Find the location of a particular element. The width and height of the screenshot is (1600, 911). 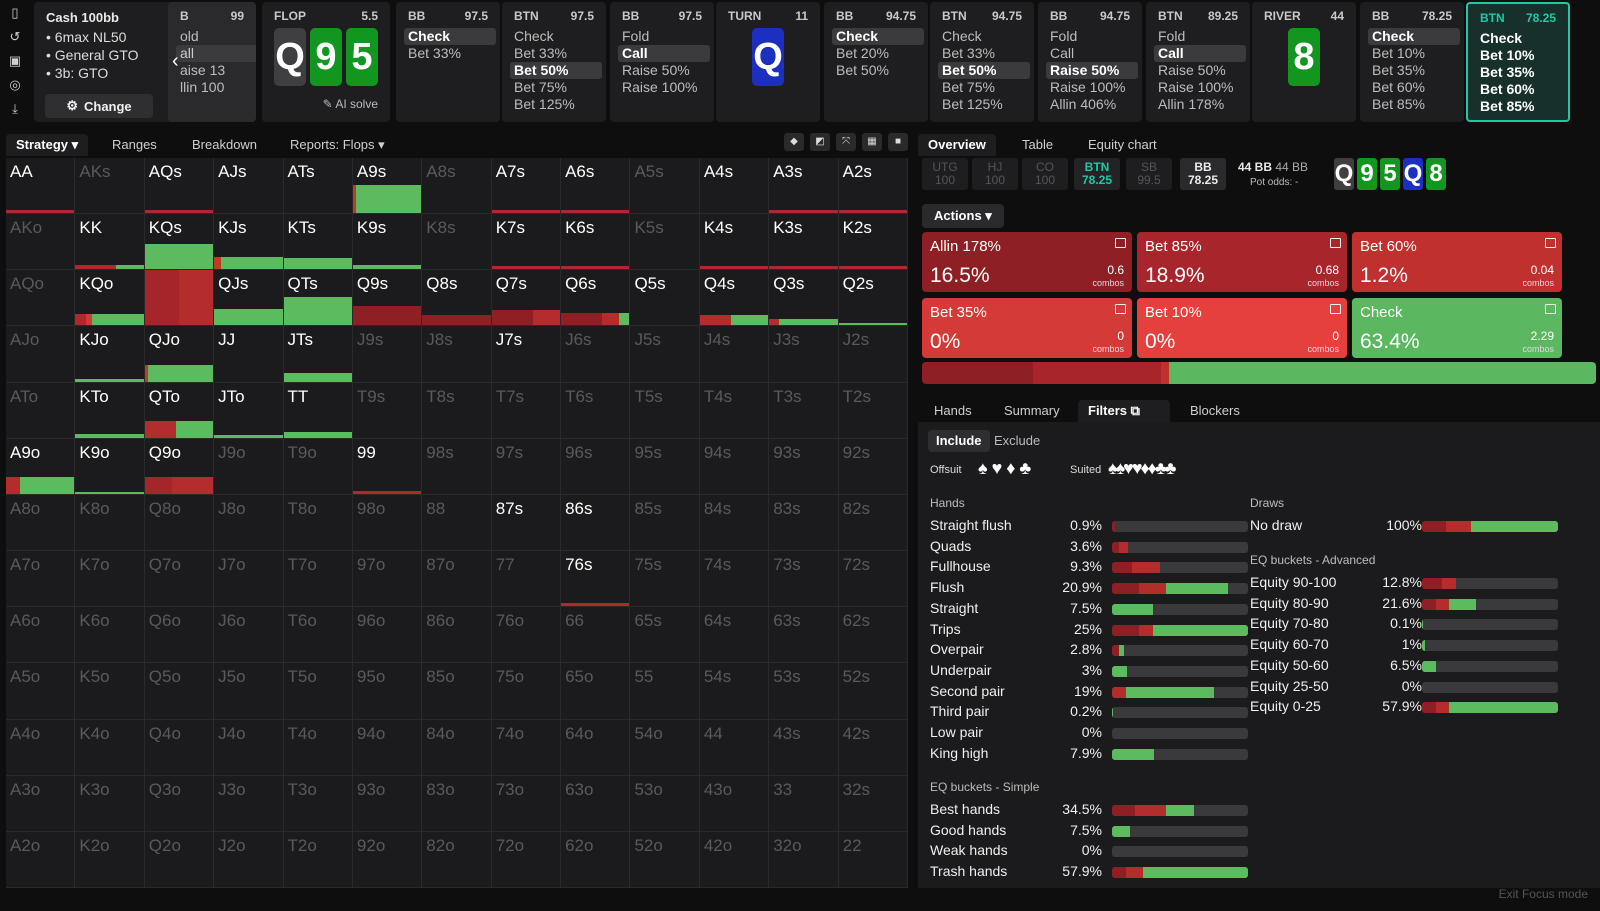

hand-cell: 53s is located at coordinates (804, 691).